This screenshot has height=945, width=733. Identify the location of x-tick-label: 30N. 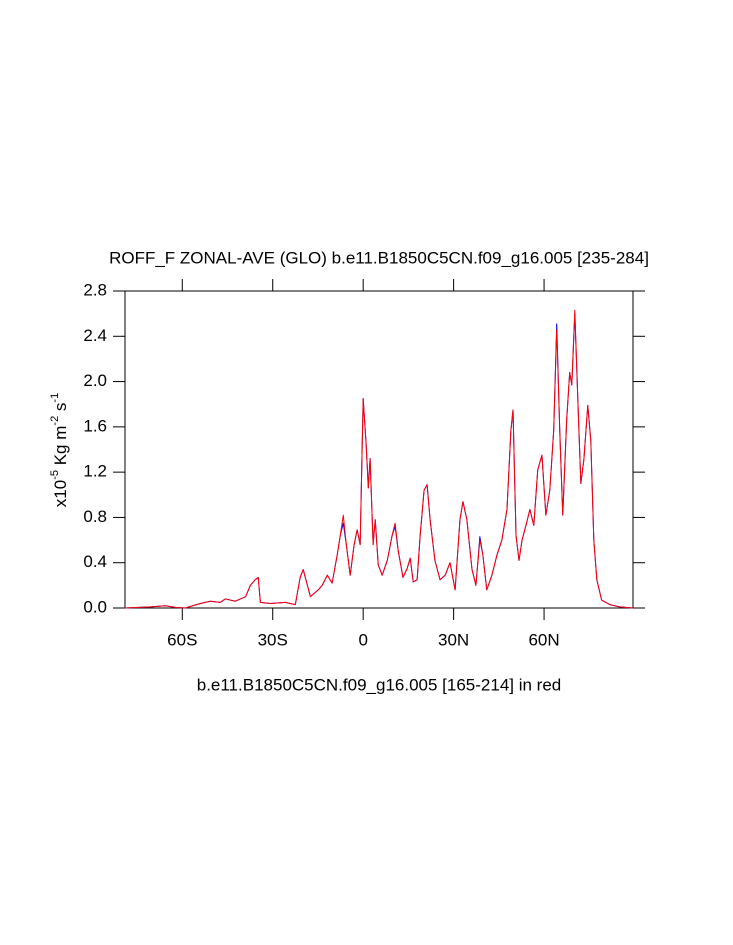
(453, 639).